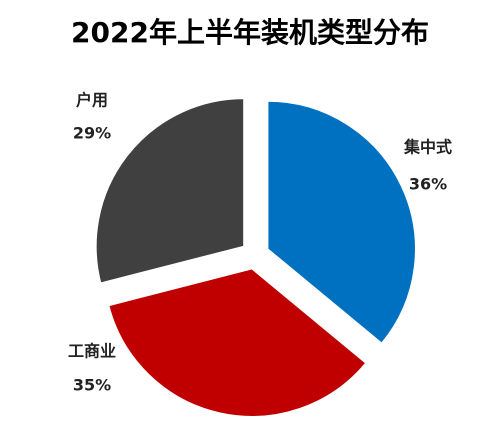  I want to click on slice-value-label: 35%, so click(92, 385).